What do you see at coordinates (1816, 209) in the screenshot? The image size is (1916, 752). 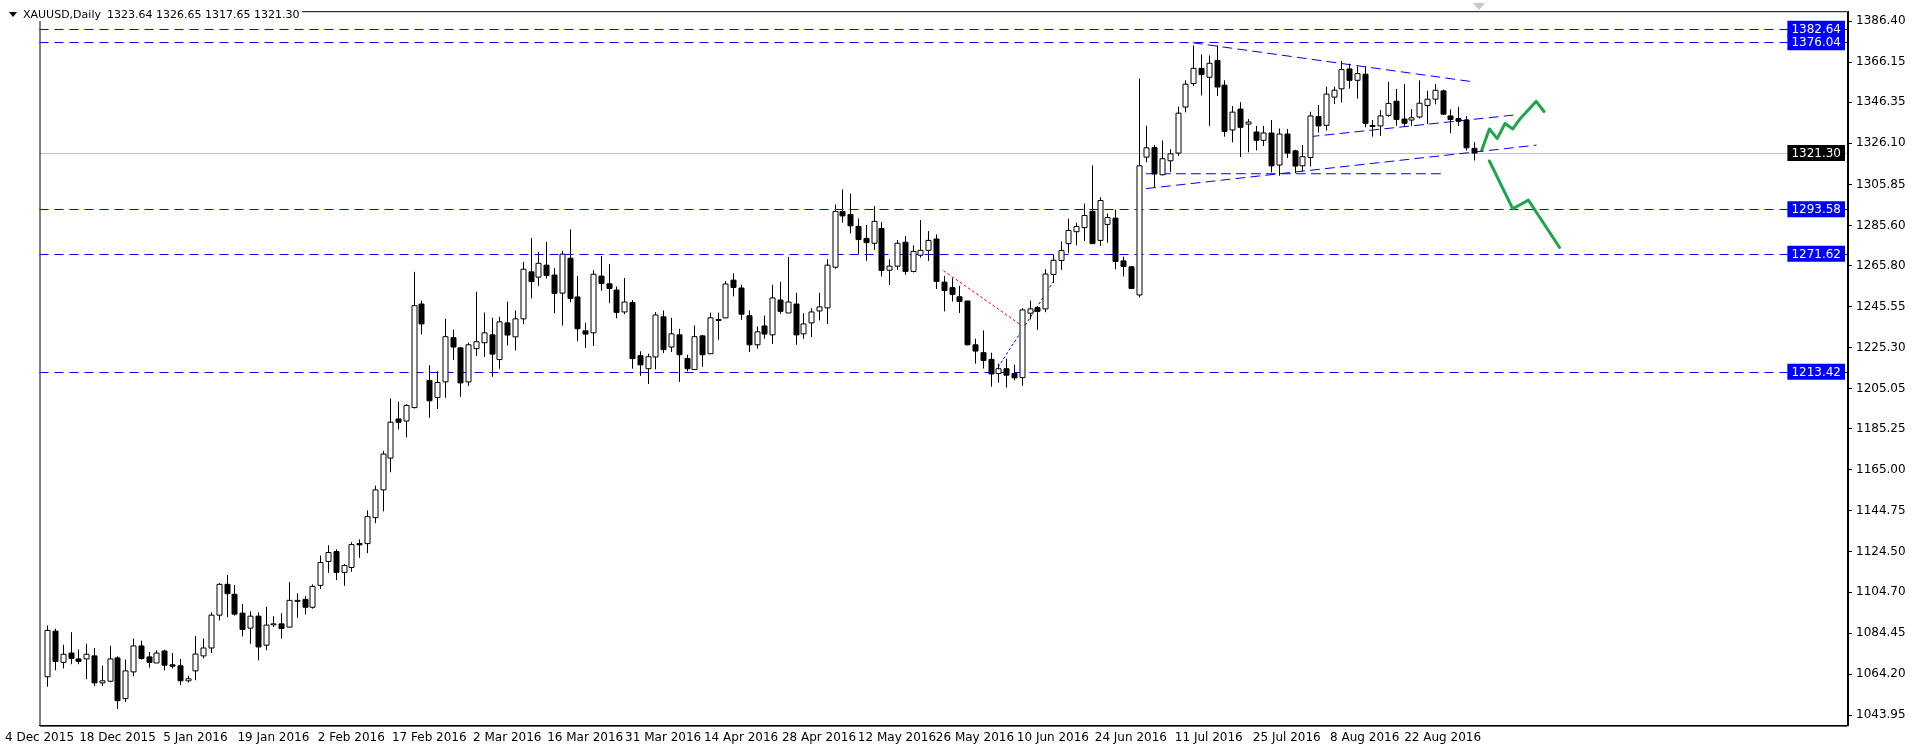 I see `ref-line-label: 1293.58` at bounding box center [1816, 209].